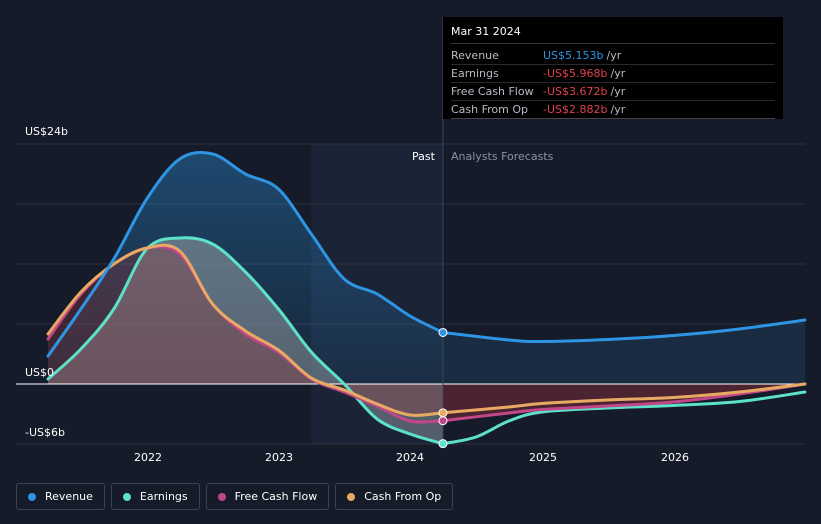  Describe the element at coordinates (573, 55) in the screenshot. I see `tooltip-row-value: US$5.153b` at that location.